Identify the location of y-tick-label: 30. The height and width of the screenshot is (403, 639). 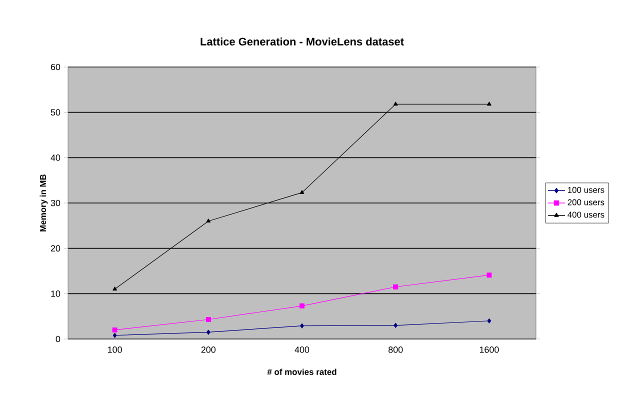
(55, 203).